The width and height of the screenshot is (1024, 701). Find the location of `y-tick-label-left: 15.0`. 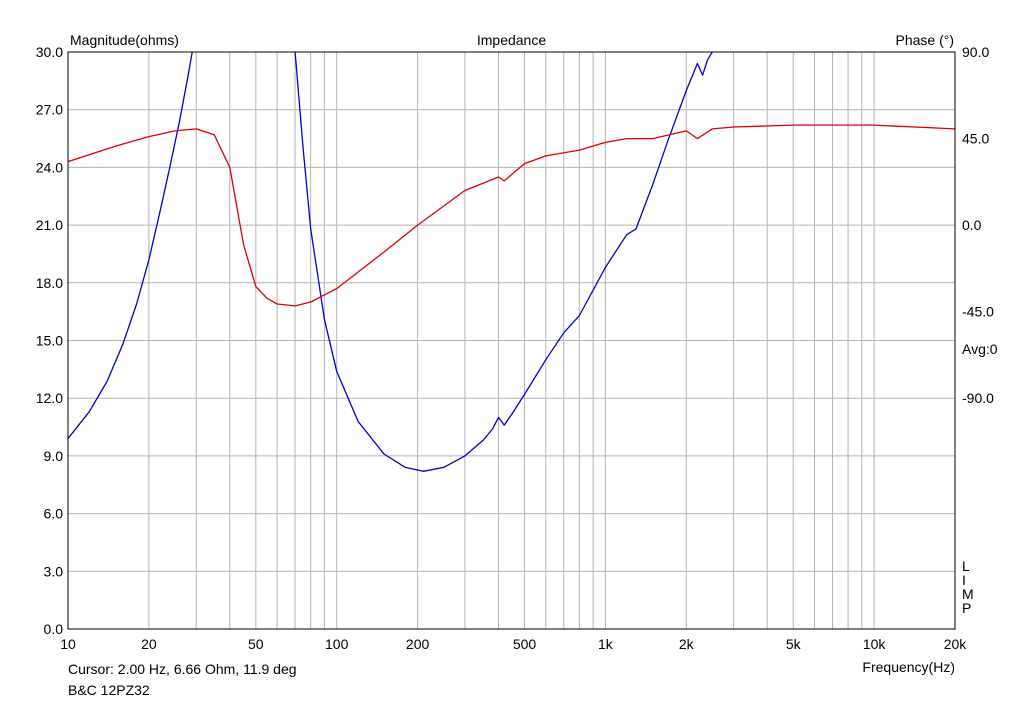

y-tick-label-left: 15.0 is located at coordinates (49, 341).